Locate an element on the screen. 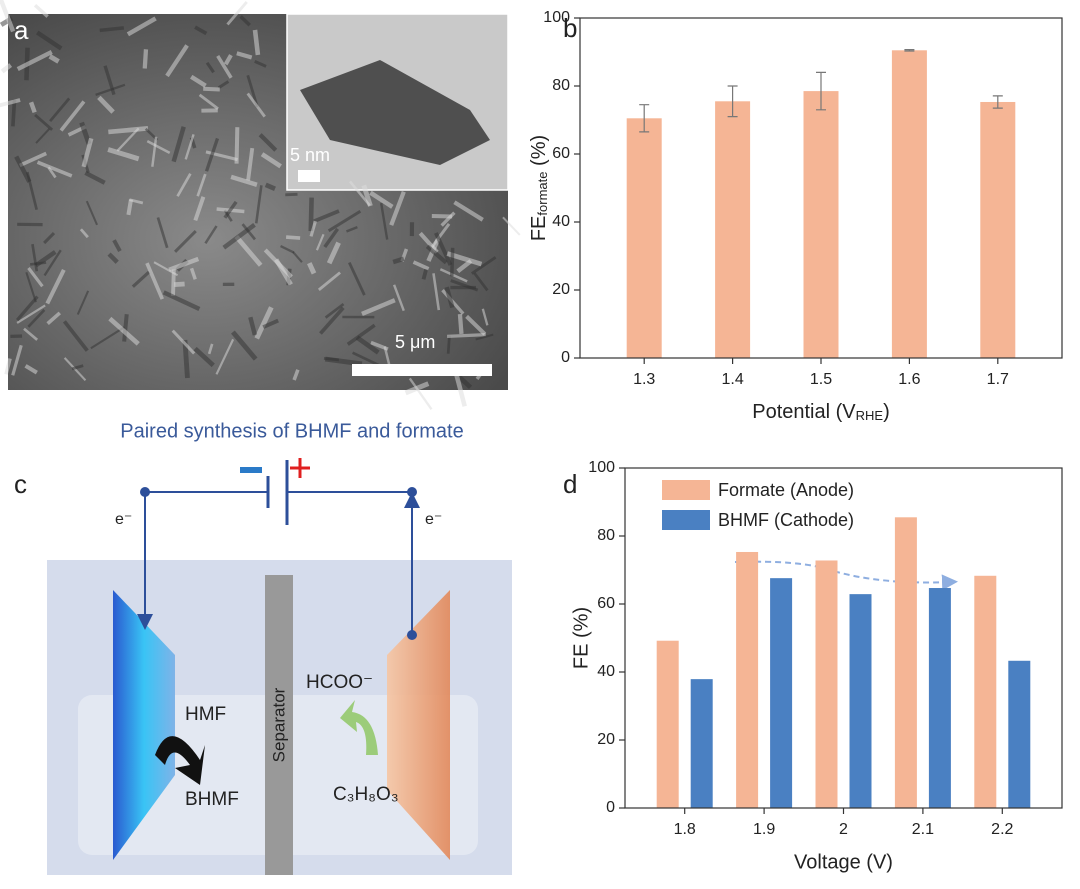 The image size is (1080, 889). electron-label: e⁻ is located at coordinates (433, 519).